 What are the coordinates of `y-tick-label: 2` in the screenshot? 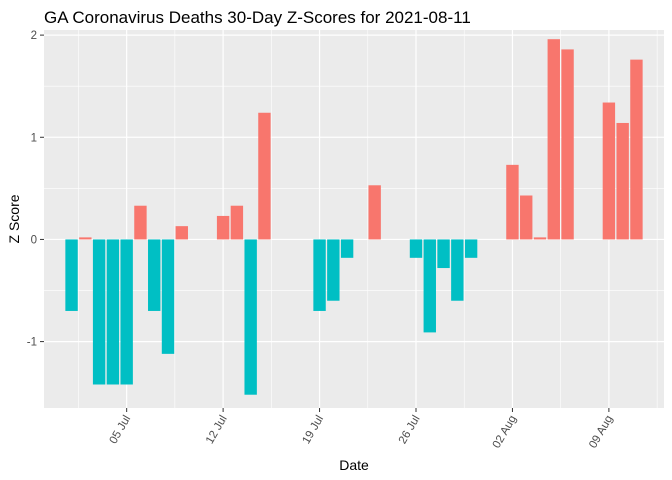 It's located at (34, 36).